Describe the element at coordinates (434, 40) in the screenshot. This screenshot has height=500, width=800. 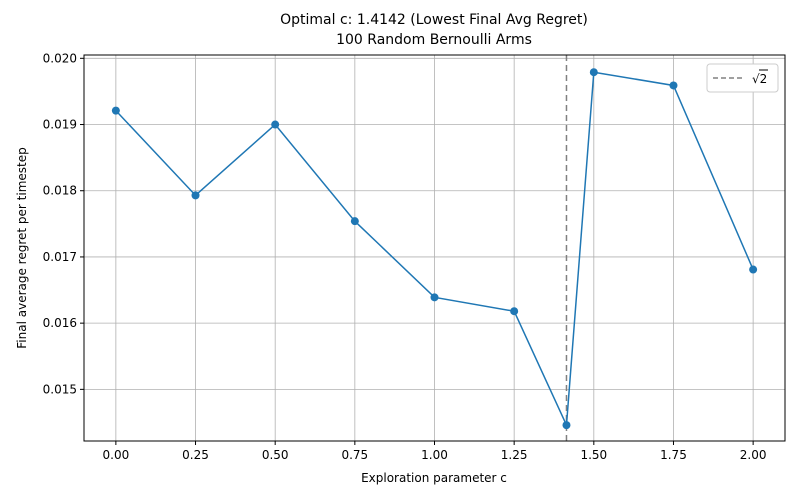
I see `chart-subtitle: 100 Random Bernoulli Arms` at that location.